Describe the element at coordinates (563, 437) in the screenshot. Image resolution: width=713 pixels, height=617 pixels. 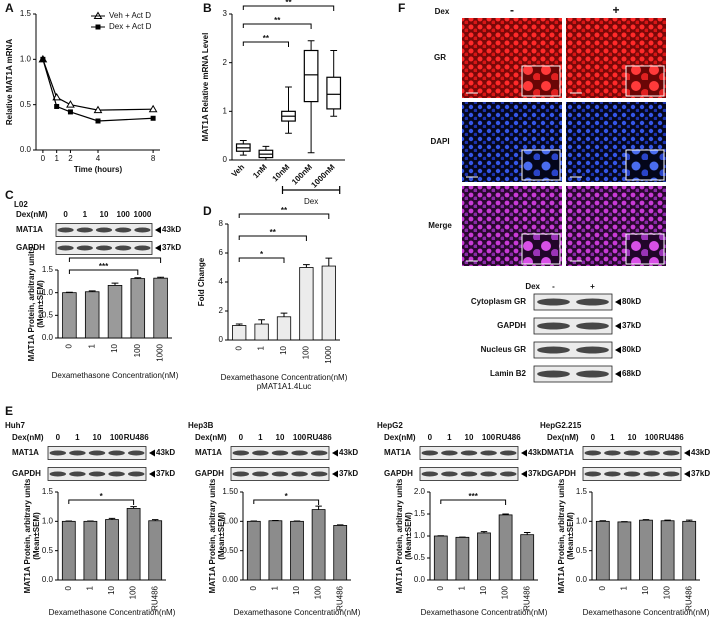
I see `dex-label: Dex(nM)` at that location.